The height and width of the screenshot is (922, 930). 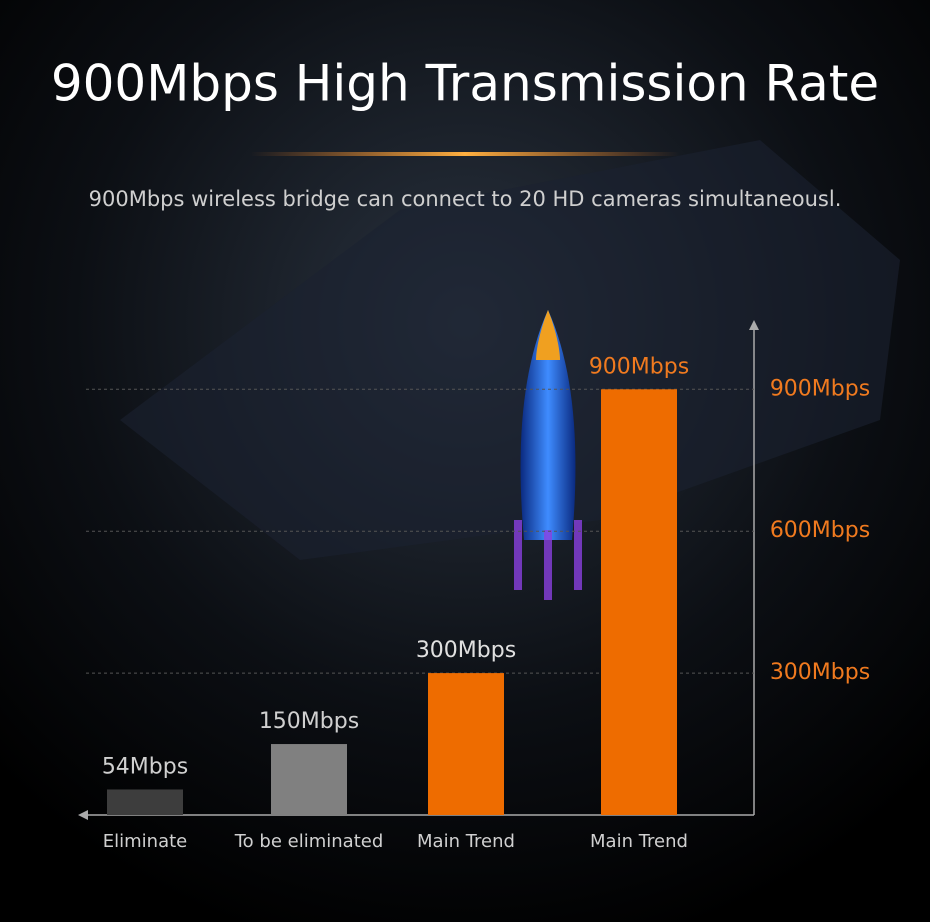 What do you see at coordinates (548, 455) in the screenshot?
I see `rocket` at bounding box center [548, 455].